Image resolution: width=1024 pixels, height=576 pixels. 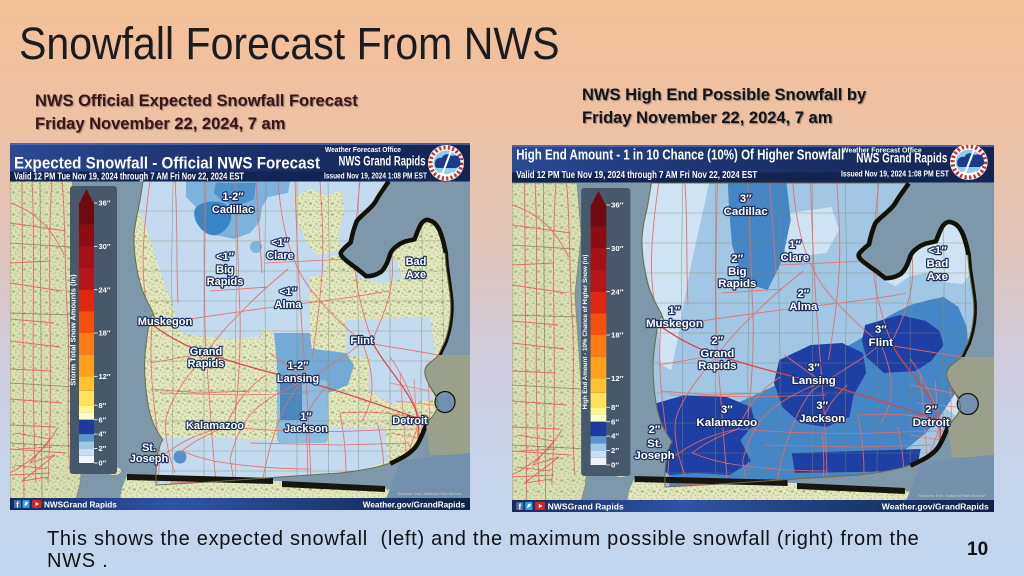 I want to click on svg-text: Storm Total Snow Amounts (In), so click(x=73, y=330).